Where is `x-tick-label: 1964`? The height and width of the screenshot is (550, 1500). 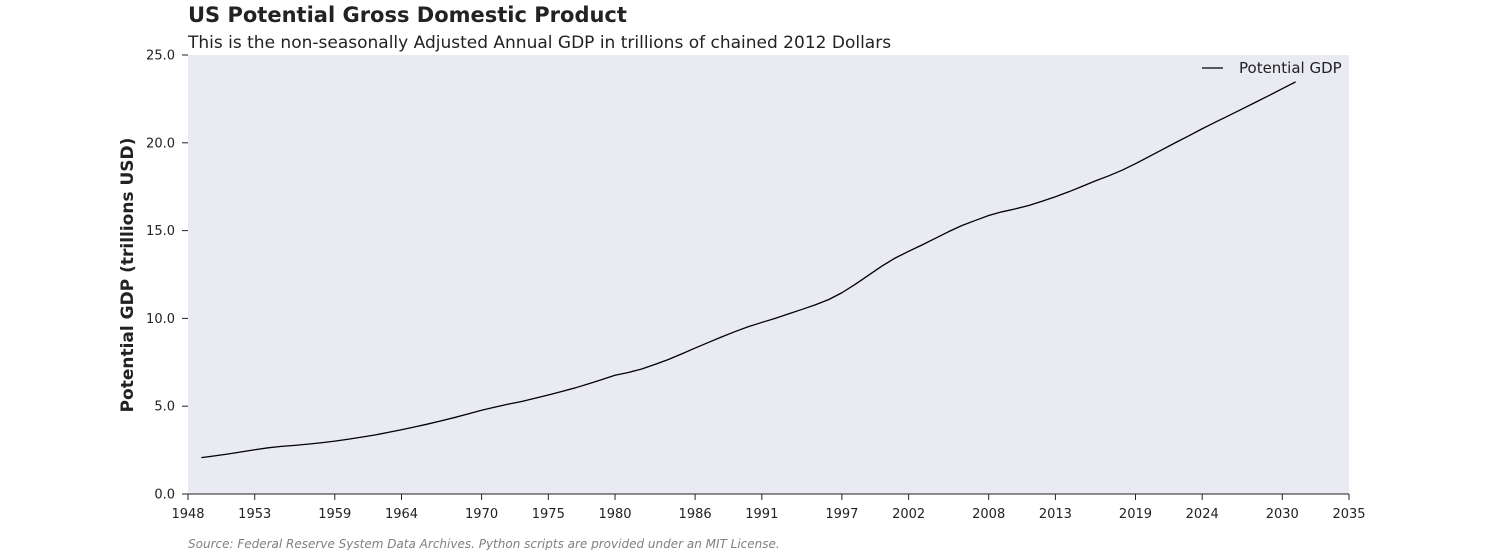
x-tick-label: 1964 is located at coordinates (401, 514).